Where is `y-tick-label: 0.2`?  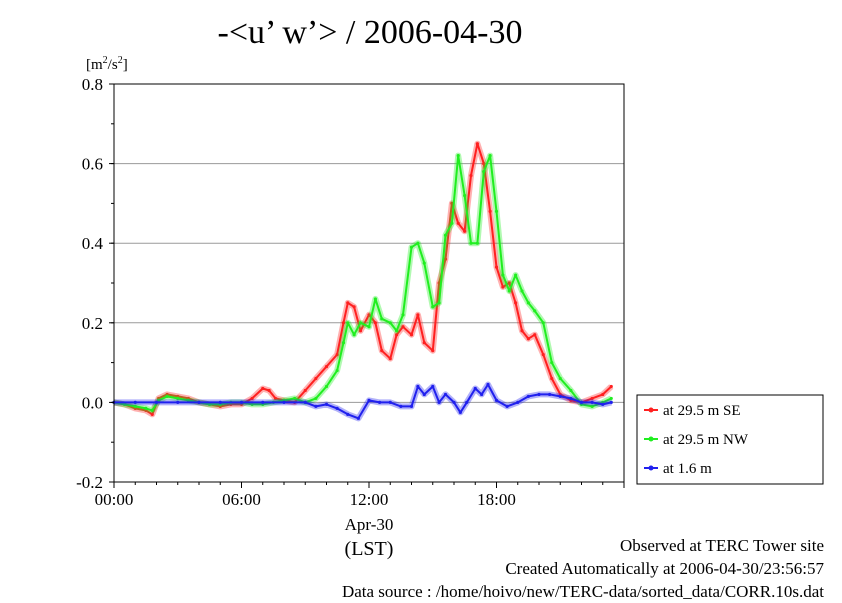
y-tick-label: 0.2 is located at coordinates (92, 323).